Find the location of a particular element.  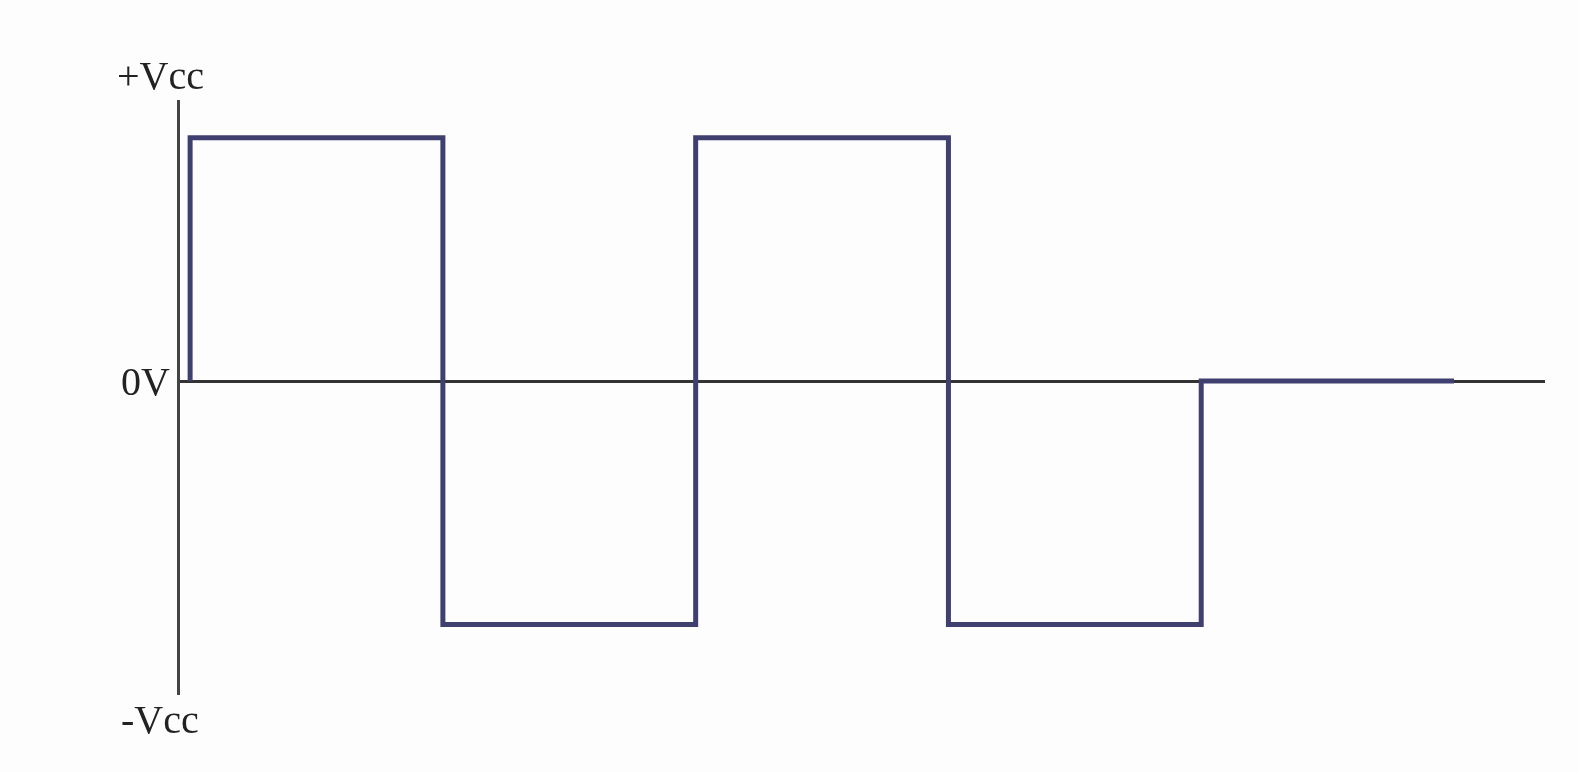

text: +Vcc is located at coordinates (160, 75).